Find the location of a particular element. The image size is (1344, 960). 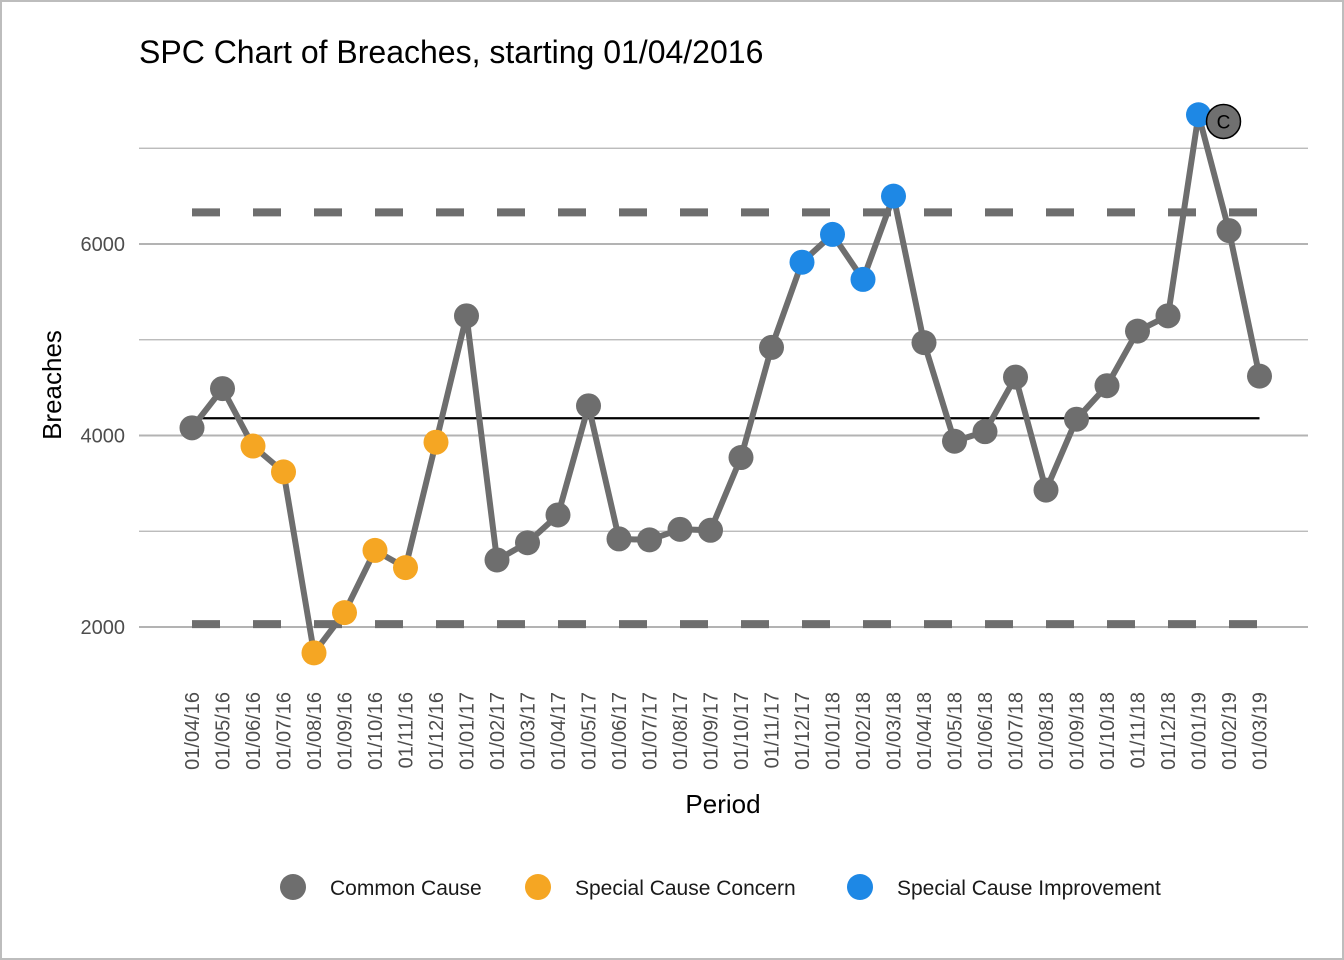

y-tick-label: 4000 is located at coordinates (103, 437).